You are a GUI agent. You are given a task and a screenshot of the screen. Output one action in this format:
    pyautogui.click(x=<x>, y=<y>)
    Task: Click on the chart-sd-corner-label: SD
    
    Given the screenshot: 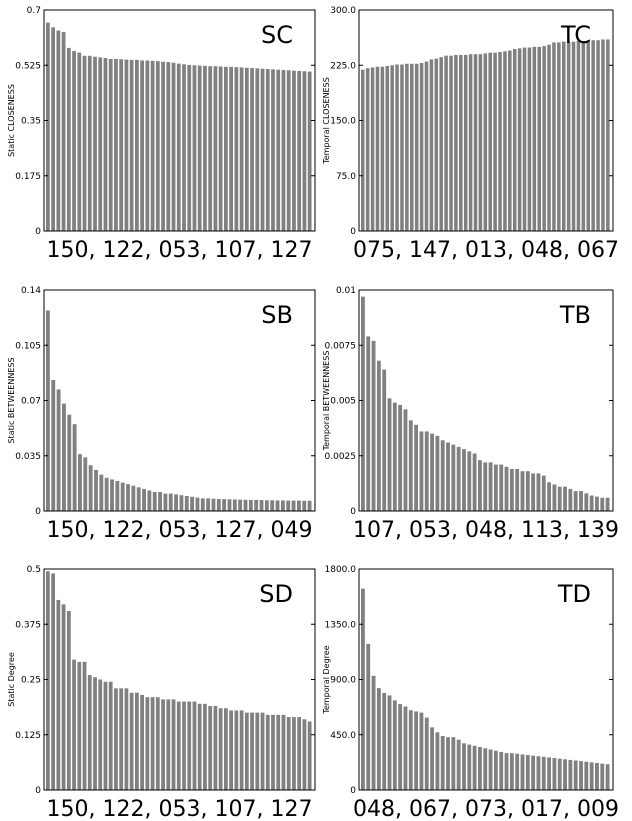 What is the action you would take?
    pyautogui.click(x=276, y=594)
    